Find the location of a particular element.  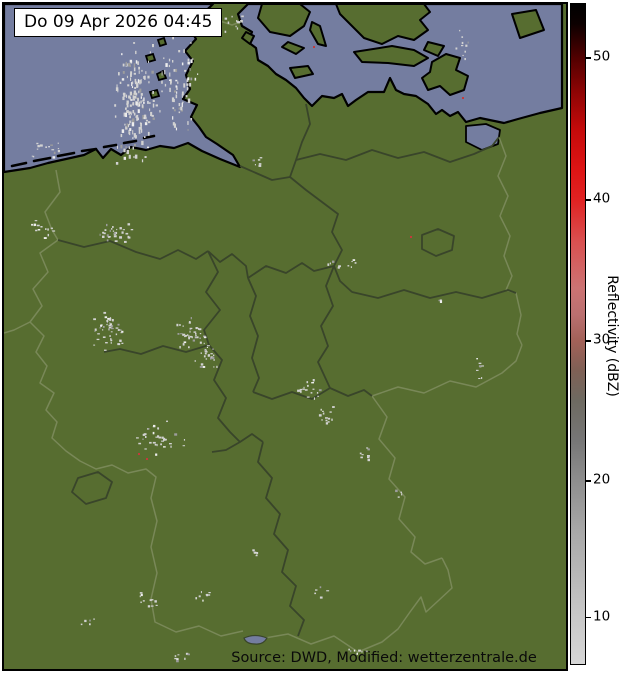

colorbar-tick-label: 40 is located at coordinates (602, 198).